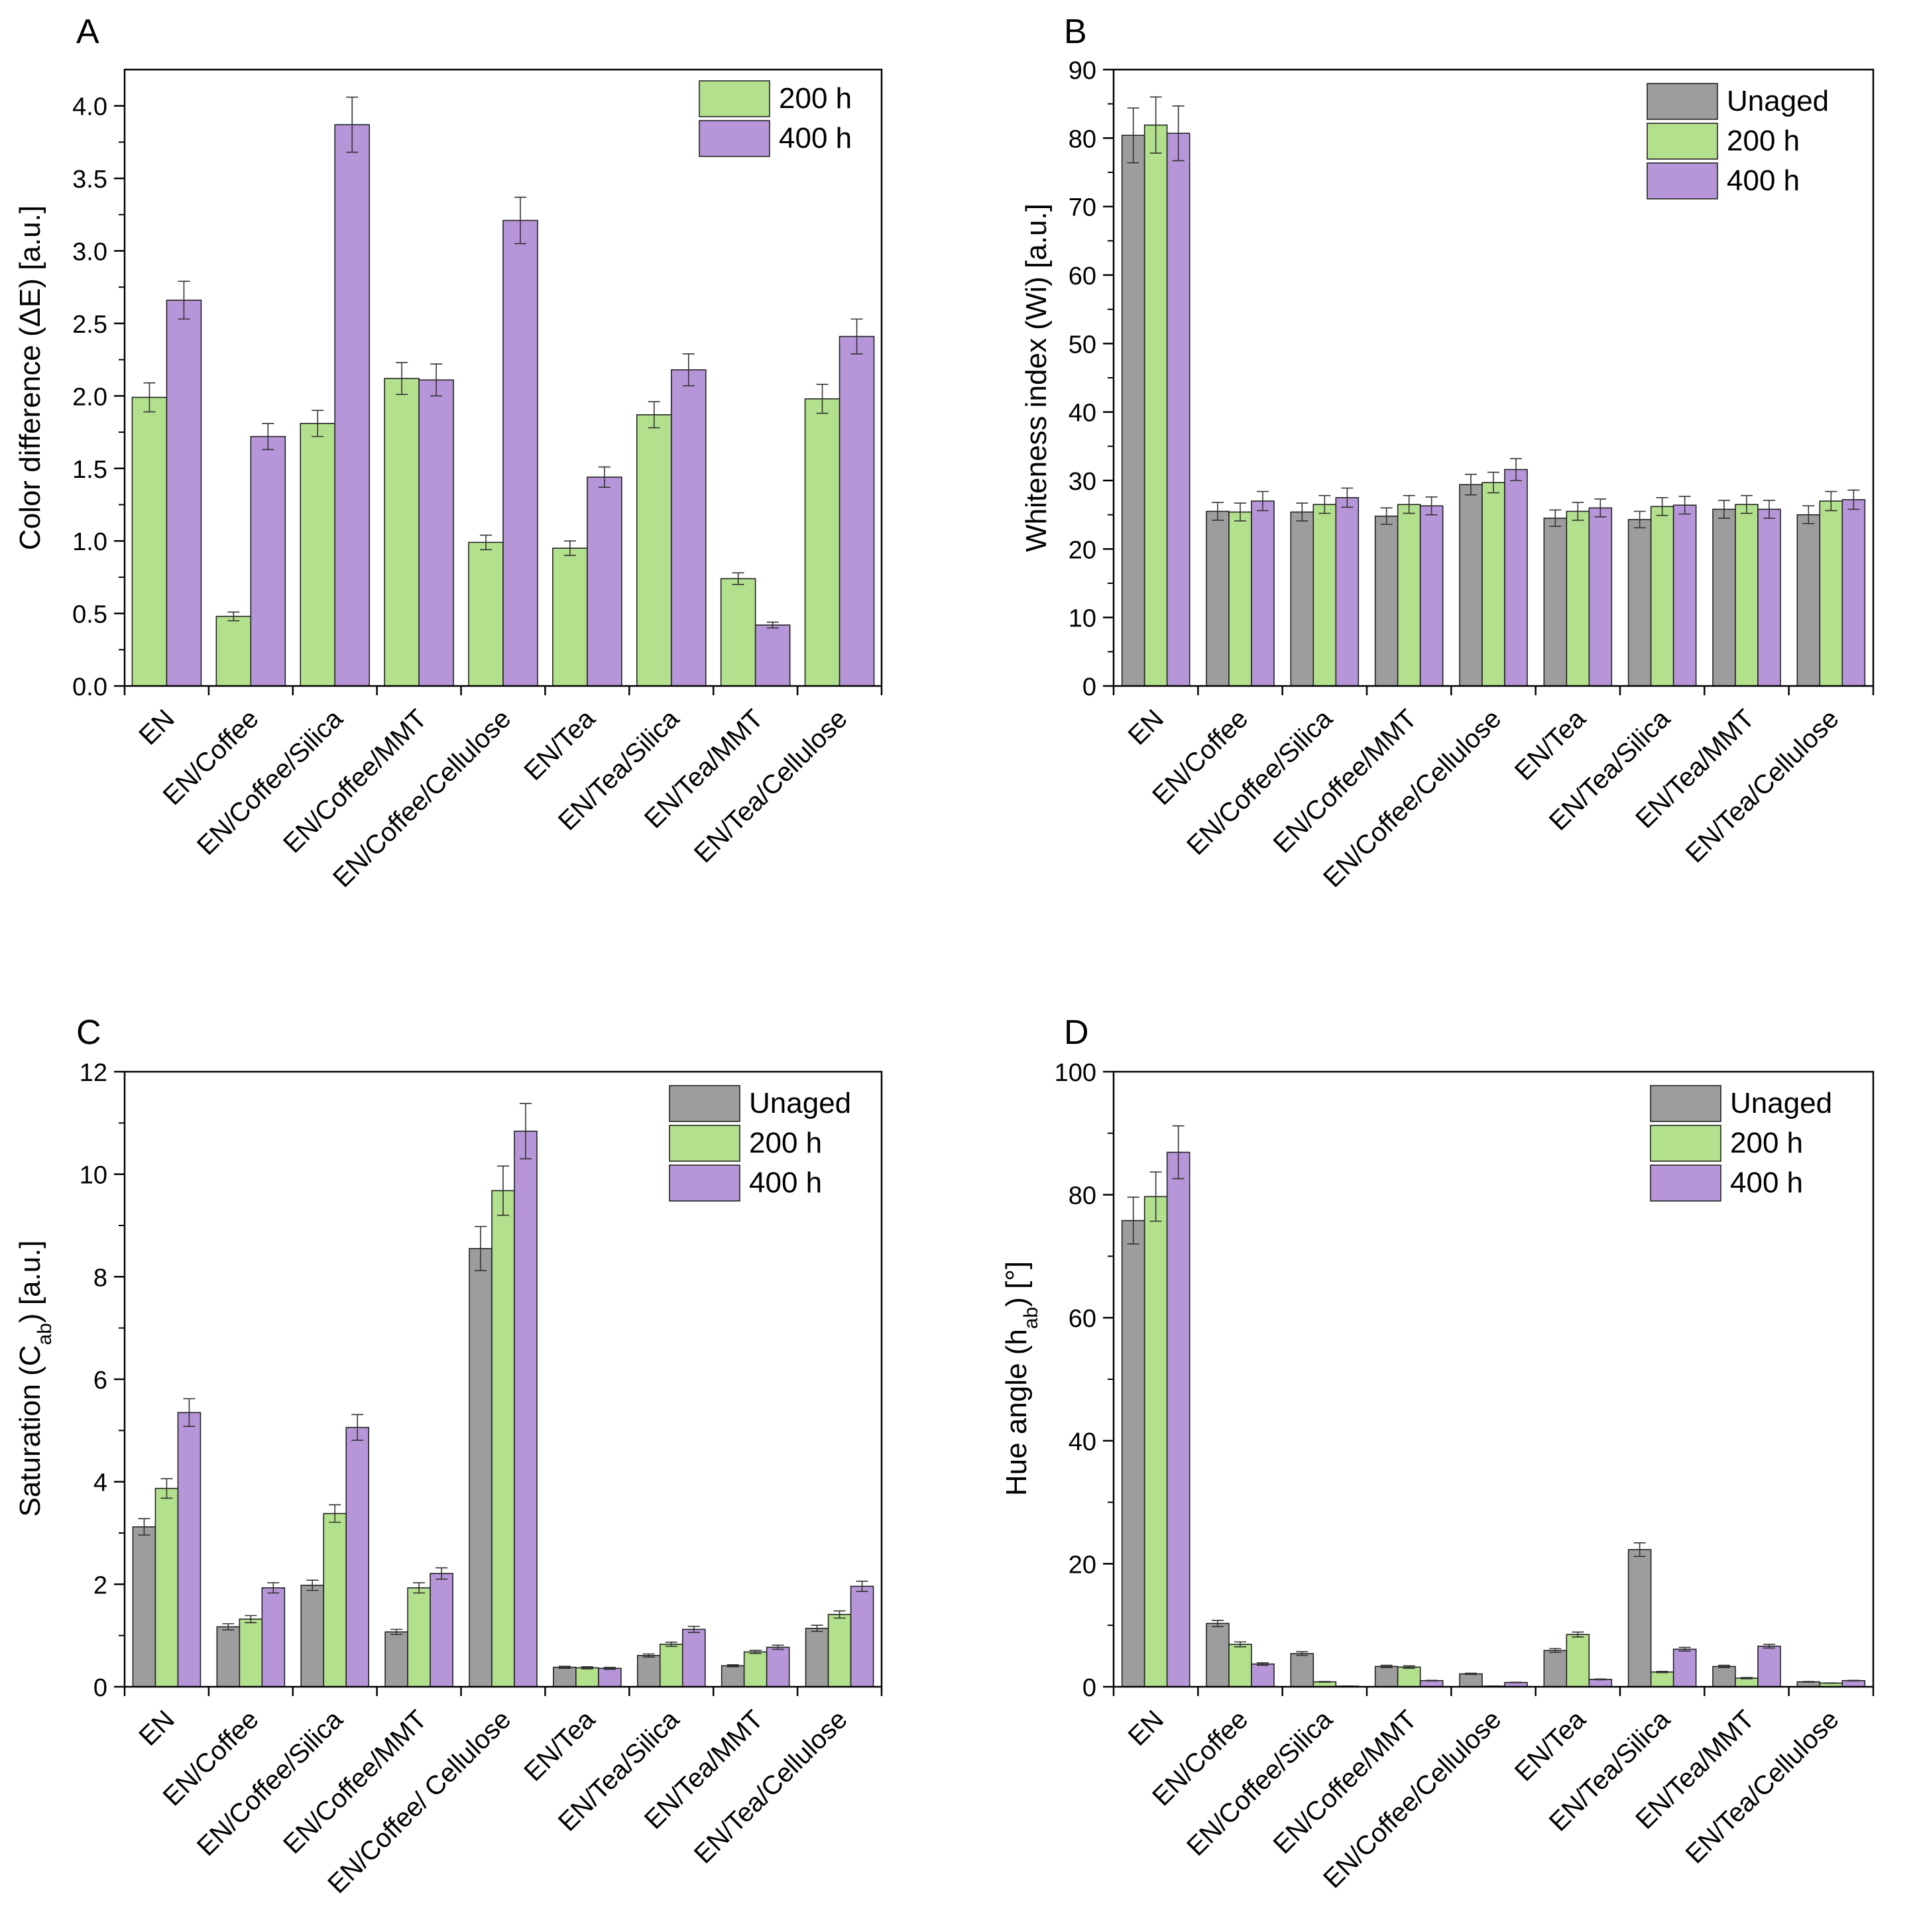  I want to click on panel-c-legend-swatch, so click(704, 1103).